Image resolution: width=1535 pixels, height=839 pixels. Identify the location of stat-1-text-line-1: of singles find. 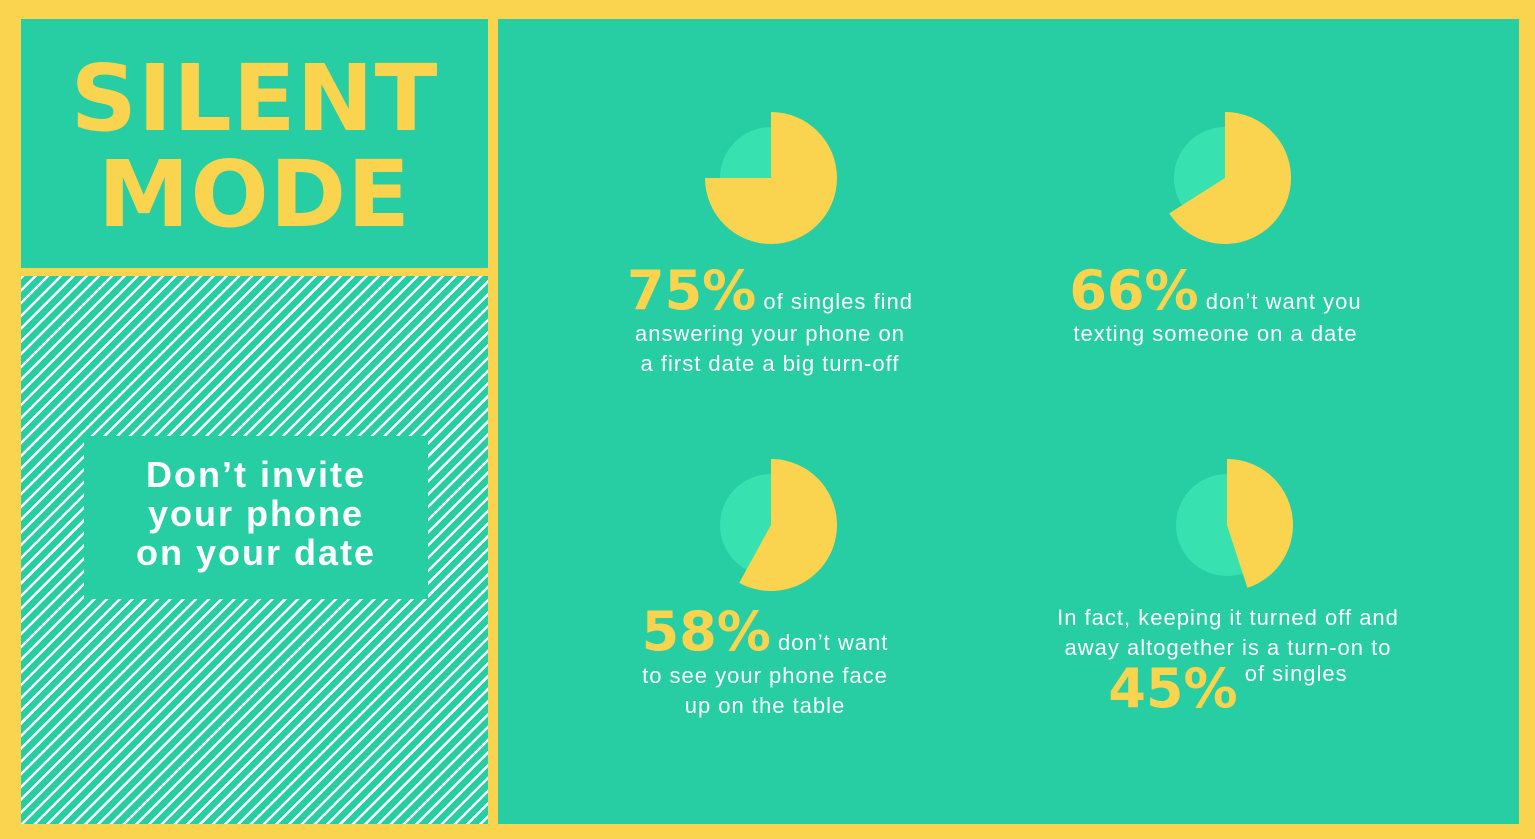
(838, 301).